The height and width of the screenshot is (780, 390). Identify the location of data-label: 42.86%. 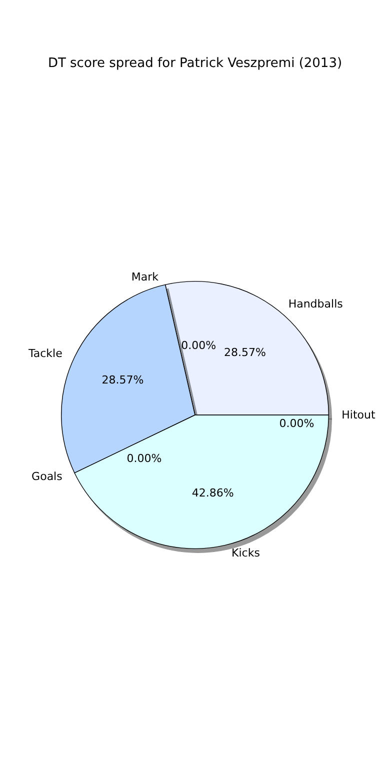
(213, 493).